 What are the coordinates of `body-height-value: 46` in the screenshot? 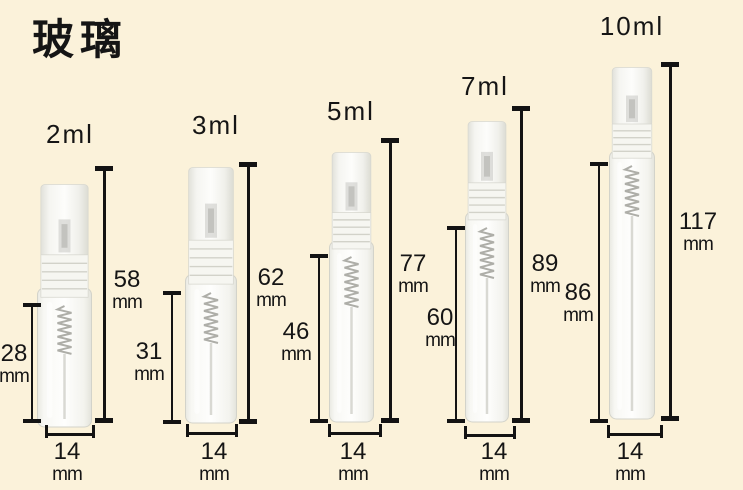 It's located at (296, 331).